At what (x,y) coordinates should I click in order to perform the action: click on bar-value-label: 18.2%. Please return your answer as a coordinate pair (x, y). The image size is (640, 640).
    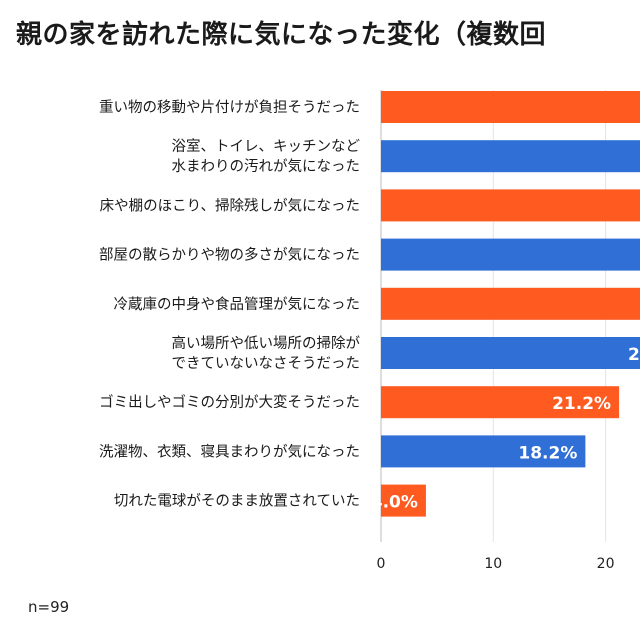
    Looking at the image, I should click on (547, 453).